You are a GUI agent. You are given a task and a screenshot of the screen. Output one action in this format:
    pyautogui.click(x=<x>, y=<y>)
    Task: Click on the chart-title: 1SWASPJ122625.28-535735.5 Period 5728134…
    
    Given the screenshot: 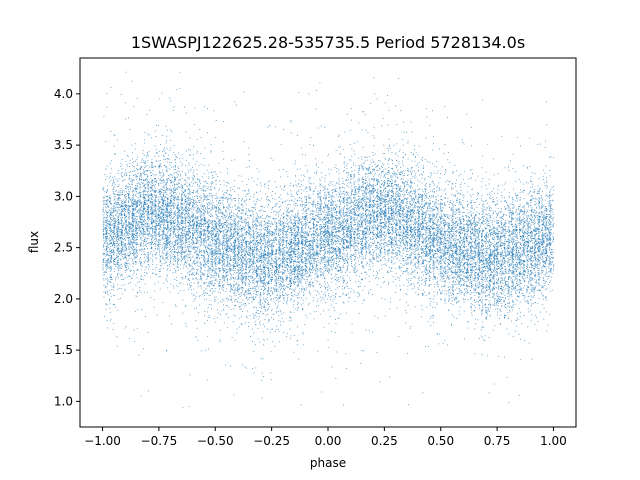 What is the action you would take?
    pyautogui.click(x=328, y=42)
    